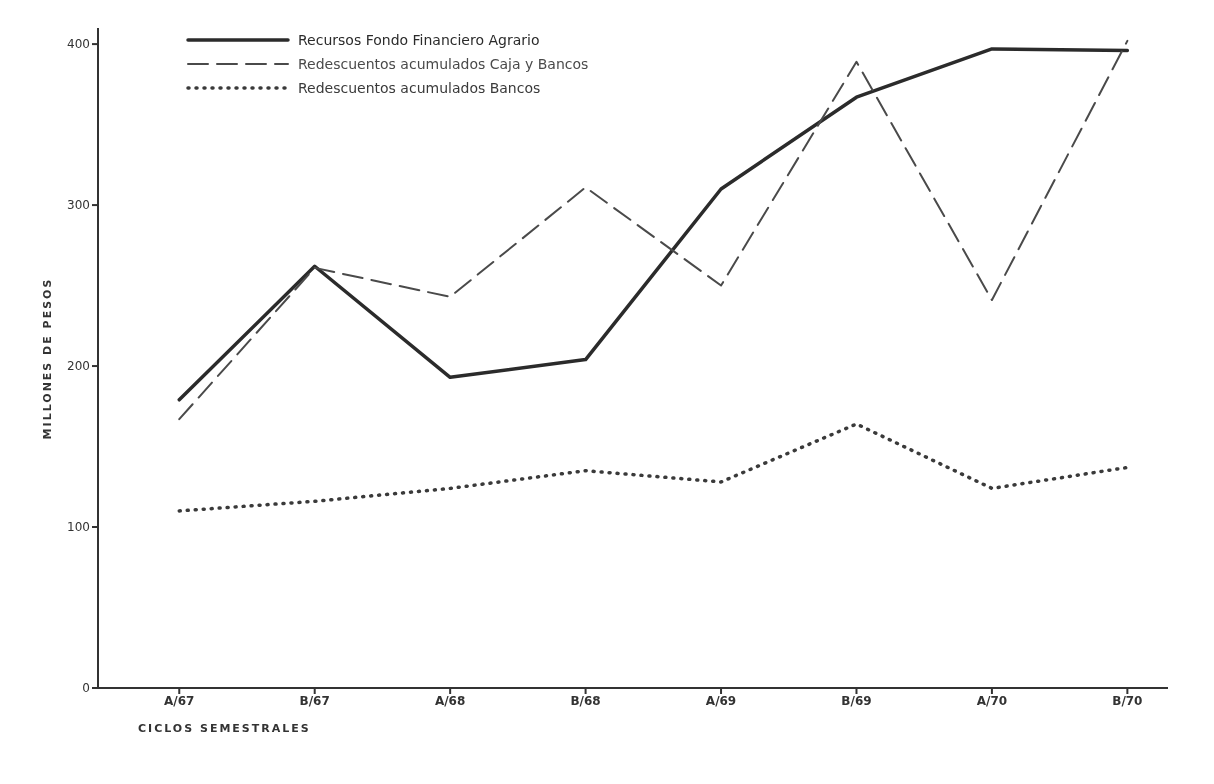 The image size is (1214, 784). I want to click on x-tick-label: B/68, so click(585, 700).